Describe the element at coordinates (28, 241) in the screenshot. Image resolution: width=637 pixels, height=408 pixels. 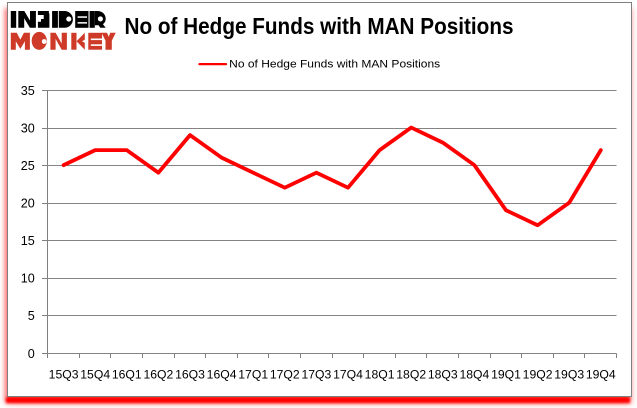
I see `svg-text: 15` at that location.